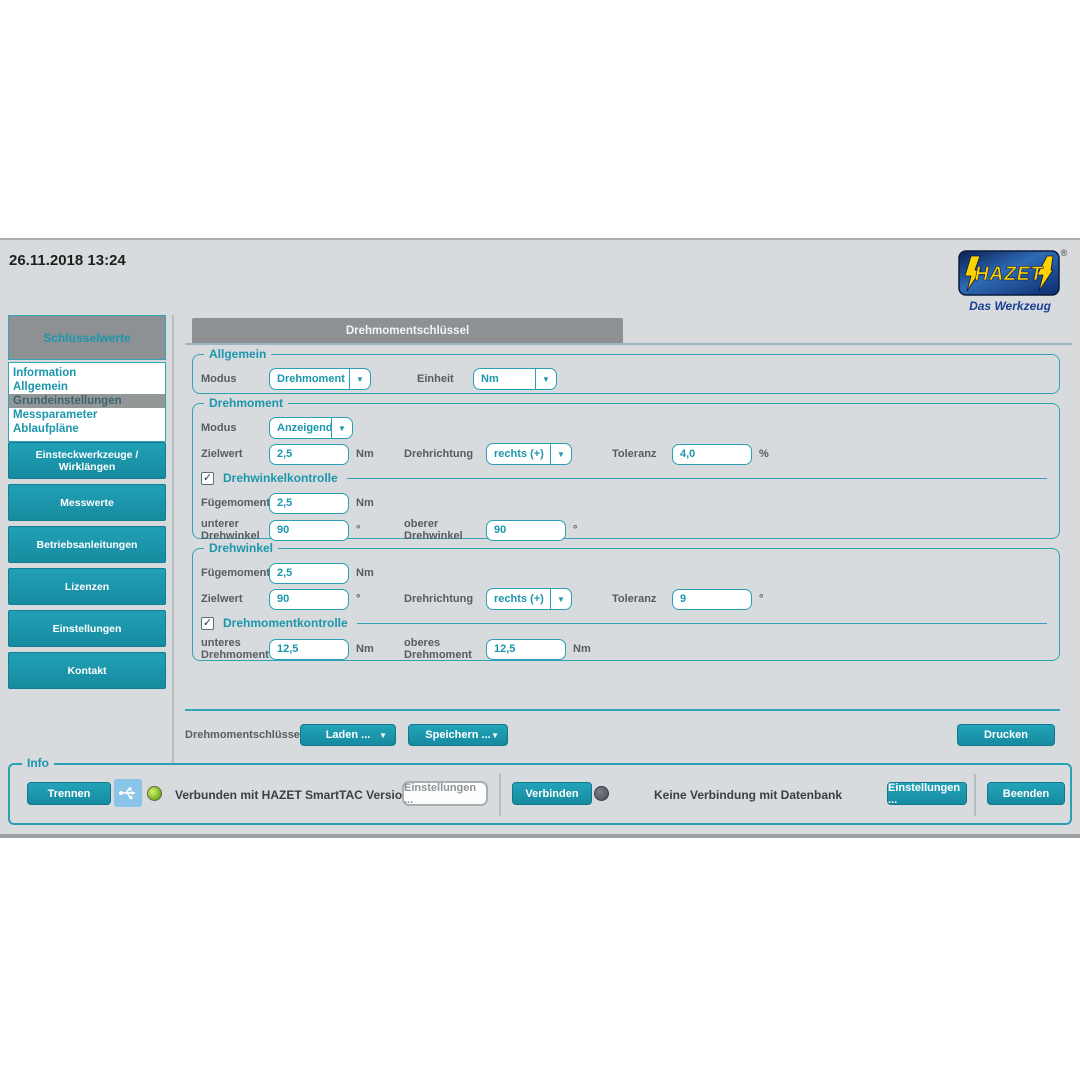  What do you see at coordinates (301, 428) in the screenshot?
I see `dm-modus-value: Anzeigend` at bounding box center [301, 428].